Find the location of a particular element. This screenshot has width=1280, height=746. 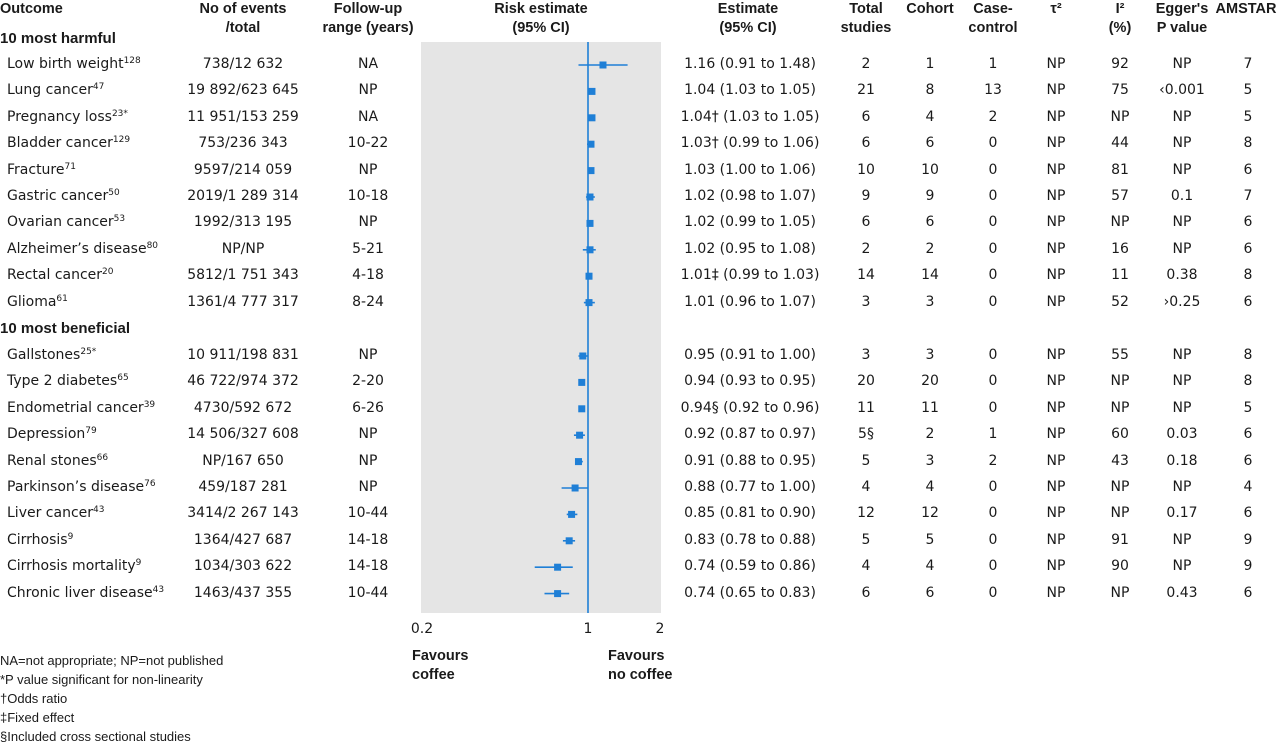

outcome-name: Low birth weight is located at coordinates (65, 64).